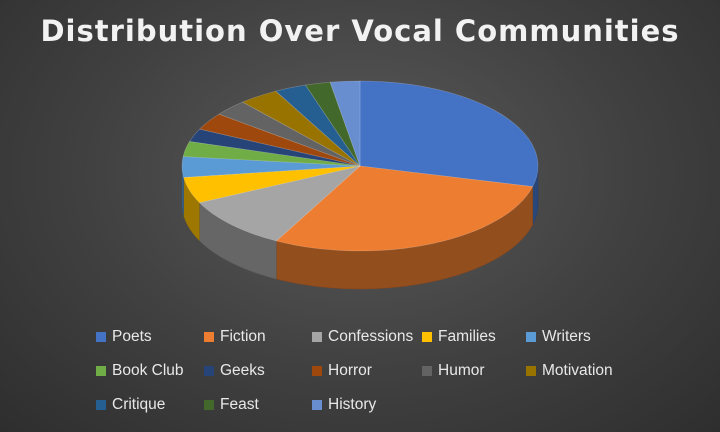 The image size is (720, 432). What do you see at coordinates (449, 133) in the screenshot?
I see `pie-slice-poets` at bounding box center [449, 133].